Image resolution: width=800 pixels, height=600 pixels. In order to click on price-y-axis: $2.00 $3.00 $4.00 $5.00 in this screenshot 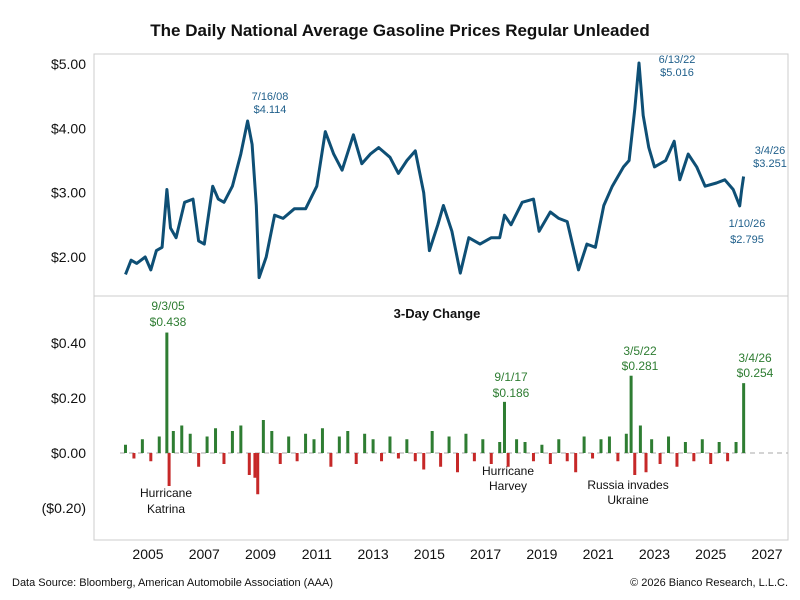, I will do `click(68, 160)`.